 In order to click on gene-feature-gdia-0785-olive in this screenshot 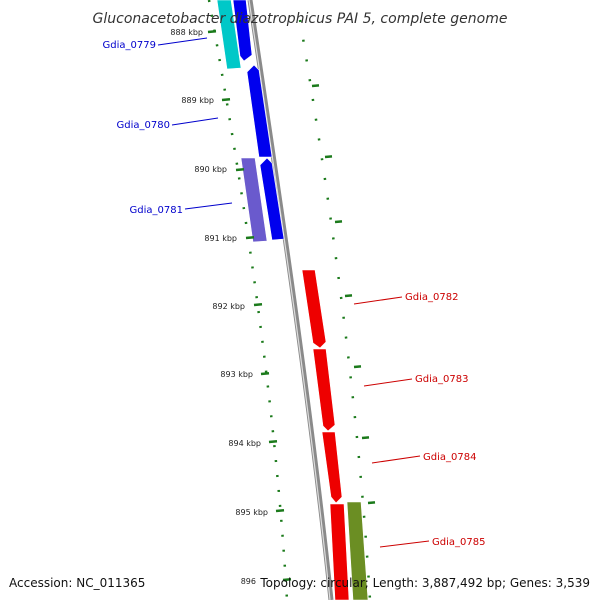, I will do `click(357, 550)`.